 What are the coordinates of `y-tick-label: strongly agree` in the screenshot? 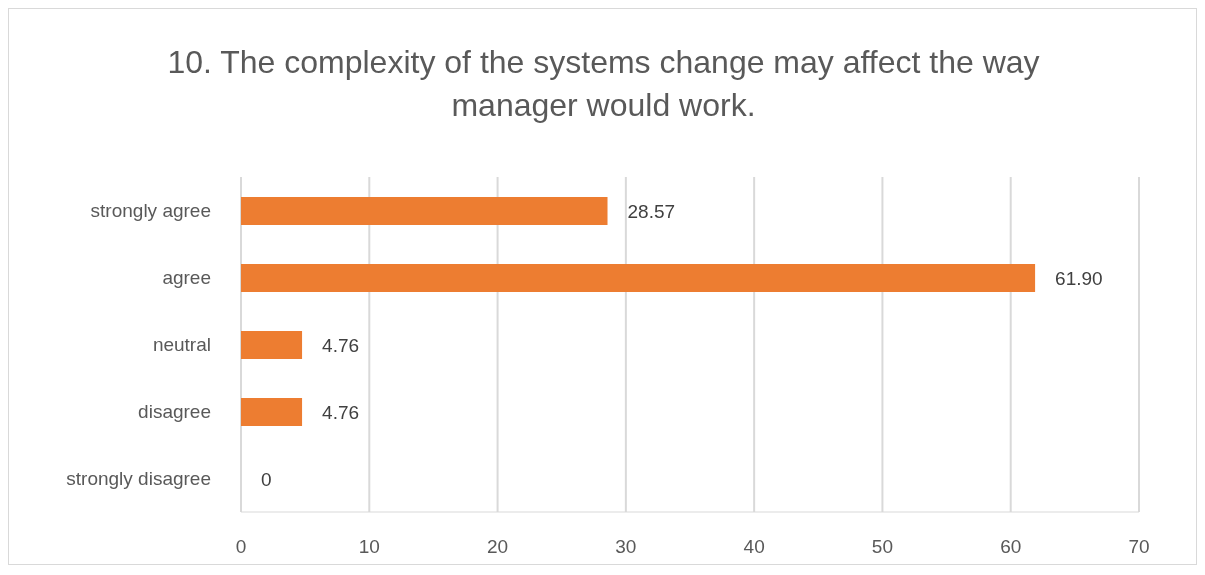 It's located at (150, 211).